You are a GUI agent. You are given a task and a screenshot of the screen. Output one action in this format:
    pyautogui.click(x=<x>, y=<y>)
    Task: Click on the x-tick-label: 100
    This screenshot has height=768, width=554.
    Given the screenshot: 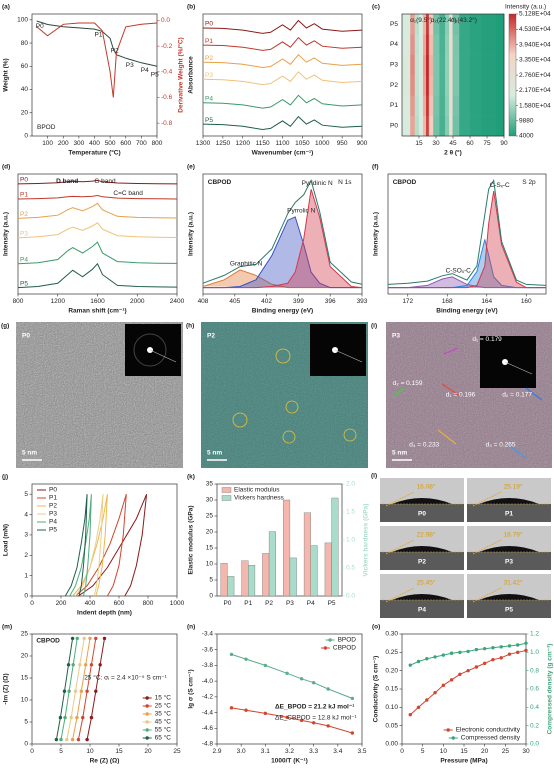 What is the action you would take?
    pyautogui.click(x=47, y=143)
    